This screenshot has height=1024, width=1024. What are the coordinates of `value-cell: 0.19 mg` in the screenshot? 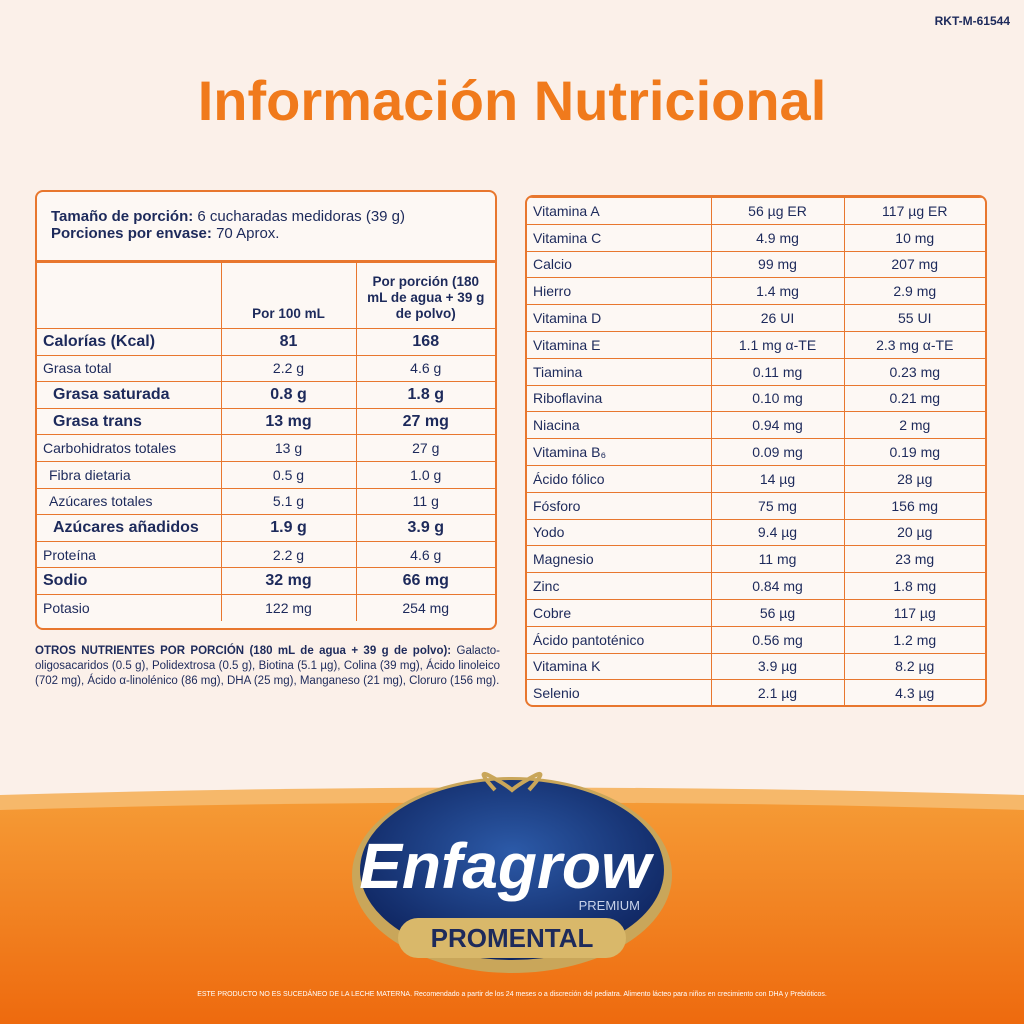 It's located at (914, 452).